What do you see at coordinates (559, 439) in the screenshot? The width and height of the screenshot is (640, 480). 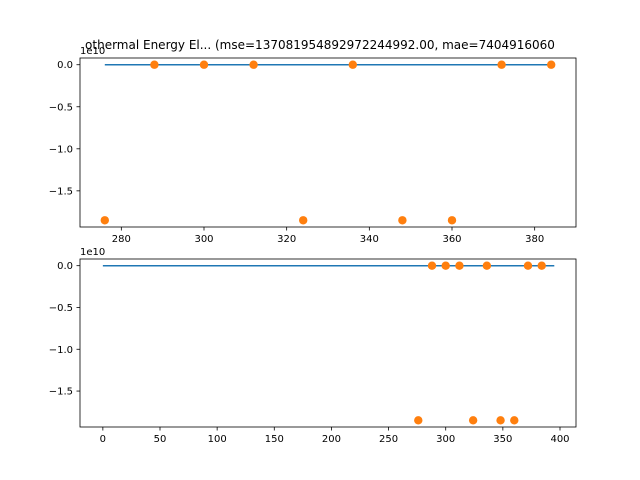 I see `x-tick-label: 400` at bounding box center [559, 439].